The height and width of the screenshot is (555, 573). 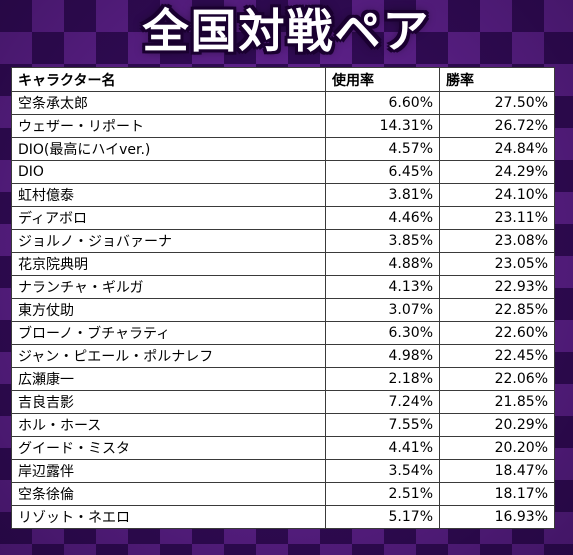 I want to click on table-header-row: キャラクター名 使用率 勝率, so click(x=283, y=79).